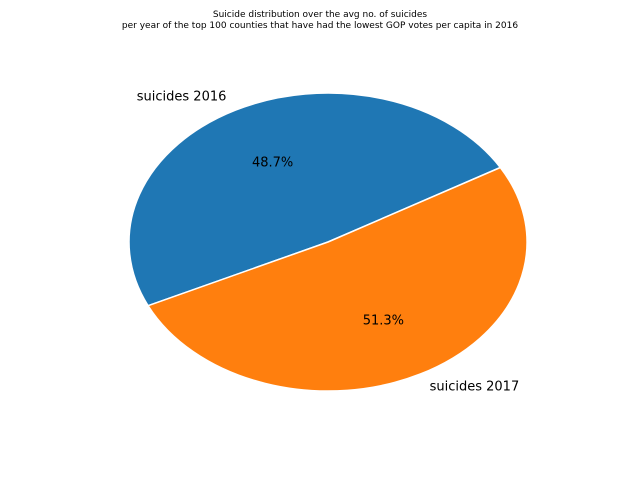  Describe the element at coordinates (272, 162) in the screenshot. I see `slice-percent-1: 48.7%` at that location.